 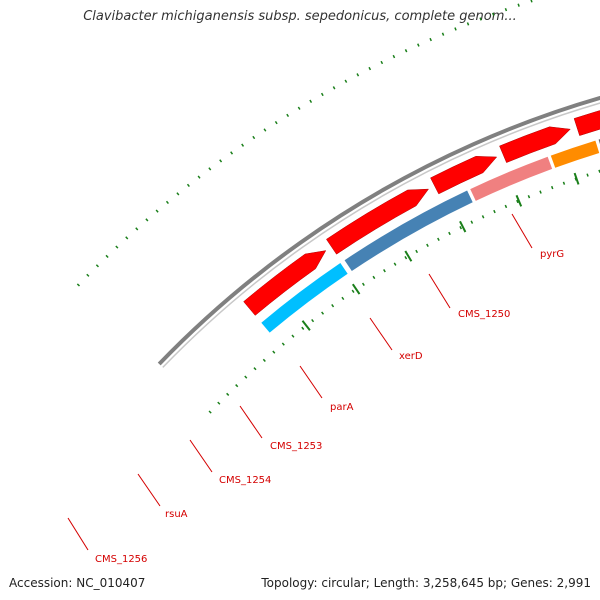 I want to click on accession-text: Accession: NC_010407, so click(x=77, y=583).